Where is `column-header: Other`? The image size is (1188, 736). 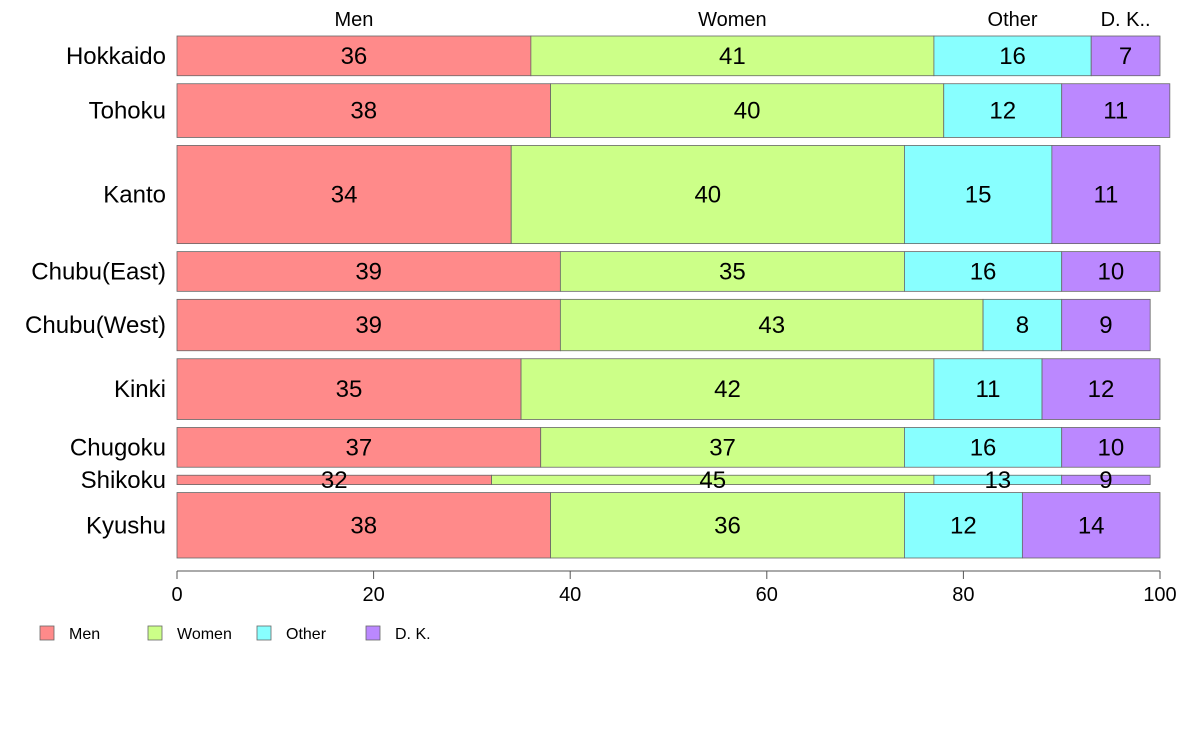
column-header: Other is located at coordinates (1013, 20).